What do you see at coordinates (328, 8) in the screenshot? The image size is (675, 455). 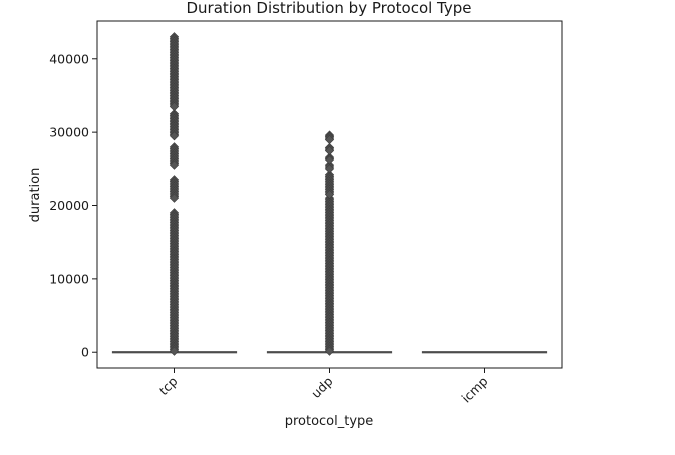 I see `chart-title: Duration Distribution by Protocol Type` at bounding box center [328, 8].